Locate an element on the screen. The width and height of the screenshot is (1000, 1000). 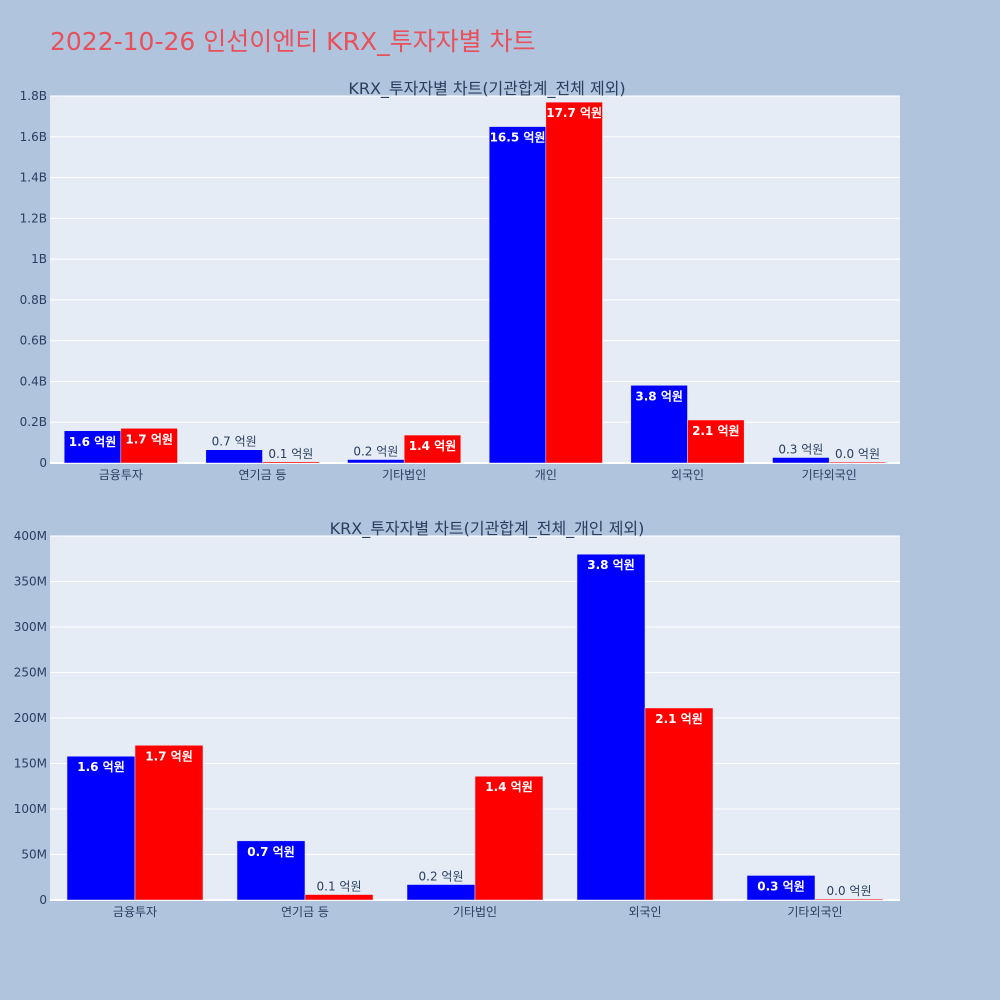
y-tick-label: 0.6B is located at coordinates (33, 341).